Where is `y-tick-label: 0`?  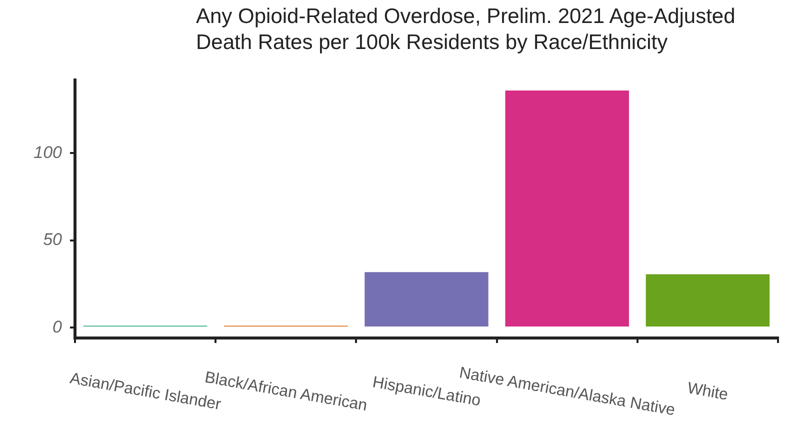
y-tick-label: 0 is located at coordinates (57, 326).